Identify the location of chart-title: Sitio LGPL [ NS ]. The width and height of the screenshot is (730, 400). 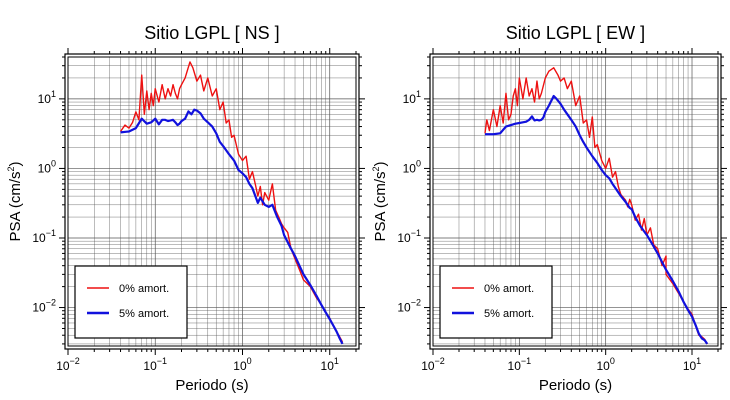
(211, 33).